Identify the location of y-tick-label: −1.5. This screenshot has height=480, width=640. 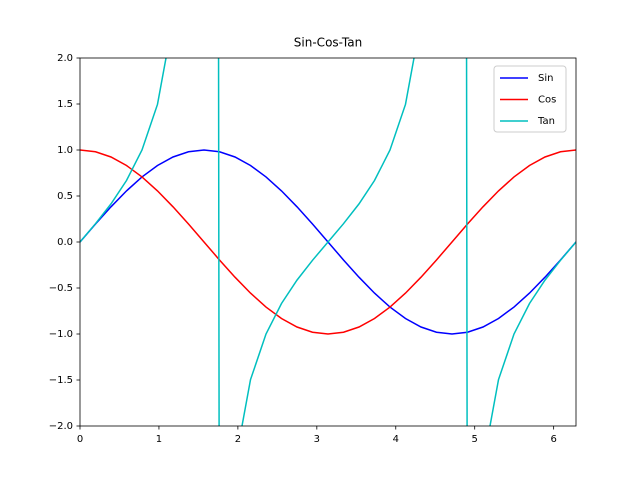
(61, 380).